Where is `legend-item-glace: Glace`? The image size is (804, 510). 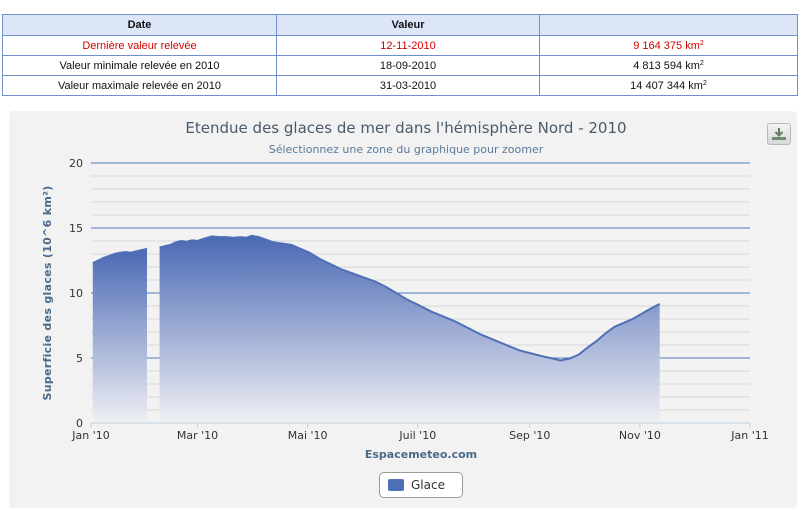
legend-item-glace: Glace is located at coordinates (421, 485).